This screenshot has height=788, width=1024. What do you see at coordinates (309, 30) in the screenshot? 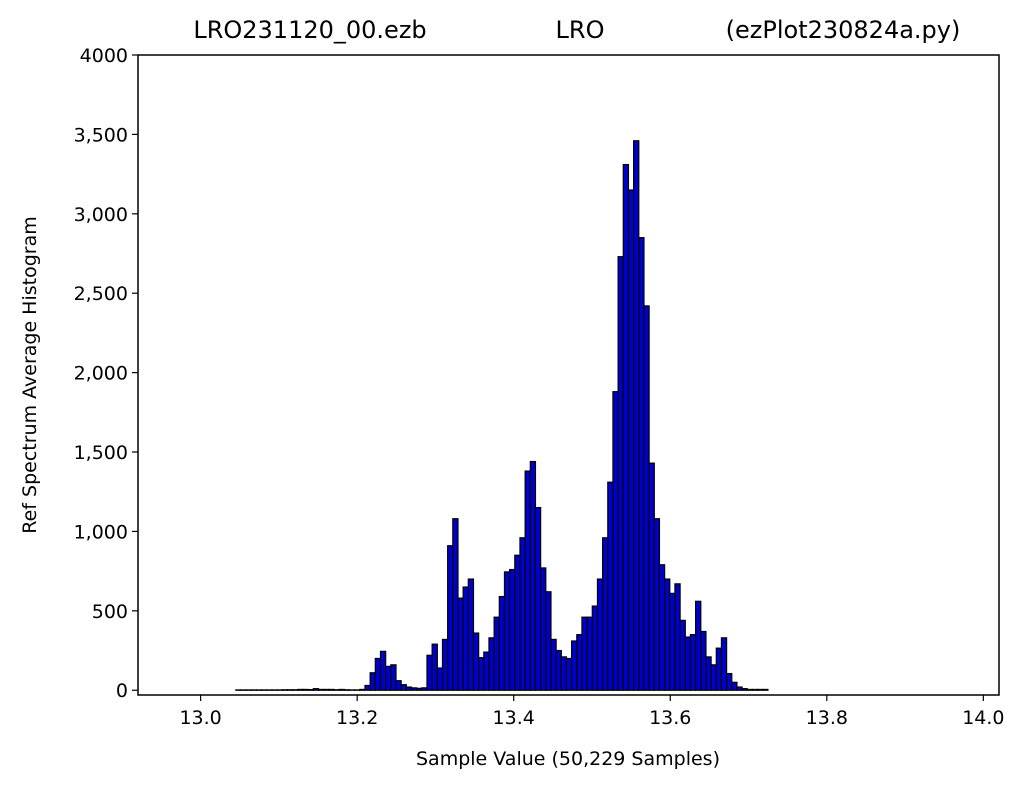
I see `chart-title-filename: LRO231120_00.ezb` at bounding box center [309, 30].